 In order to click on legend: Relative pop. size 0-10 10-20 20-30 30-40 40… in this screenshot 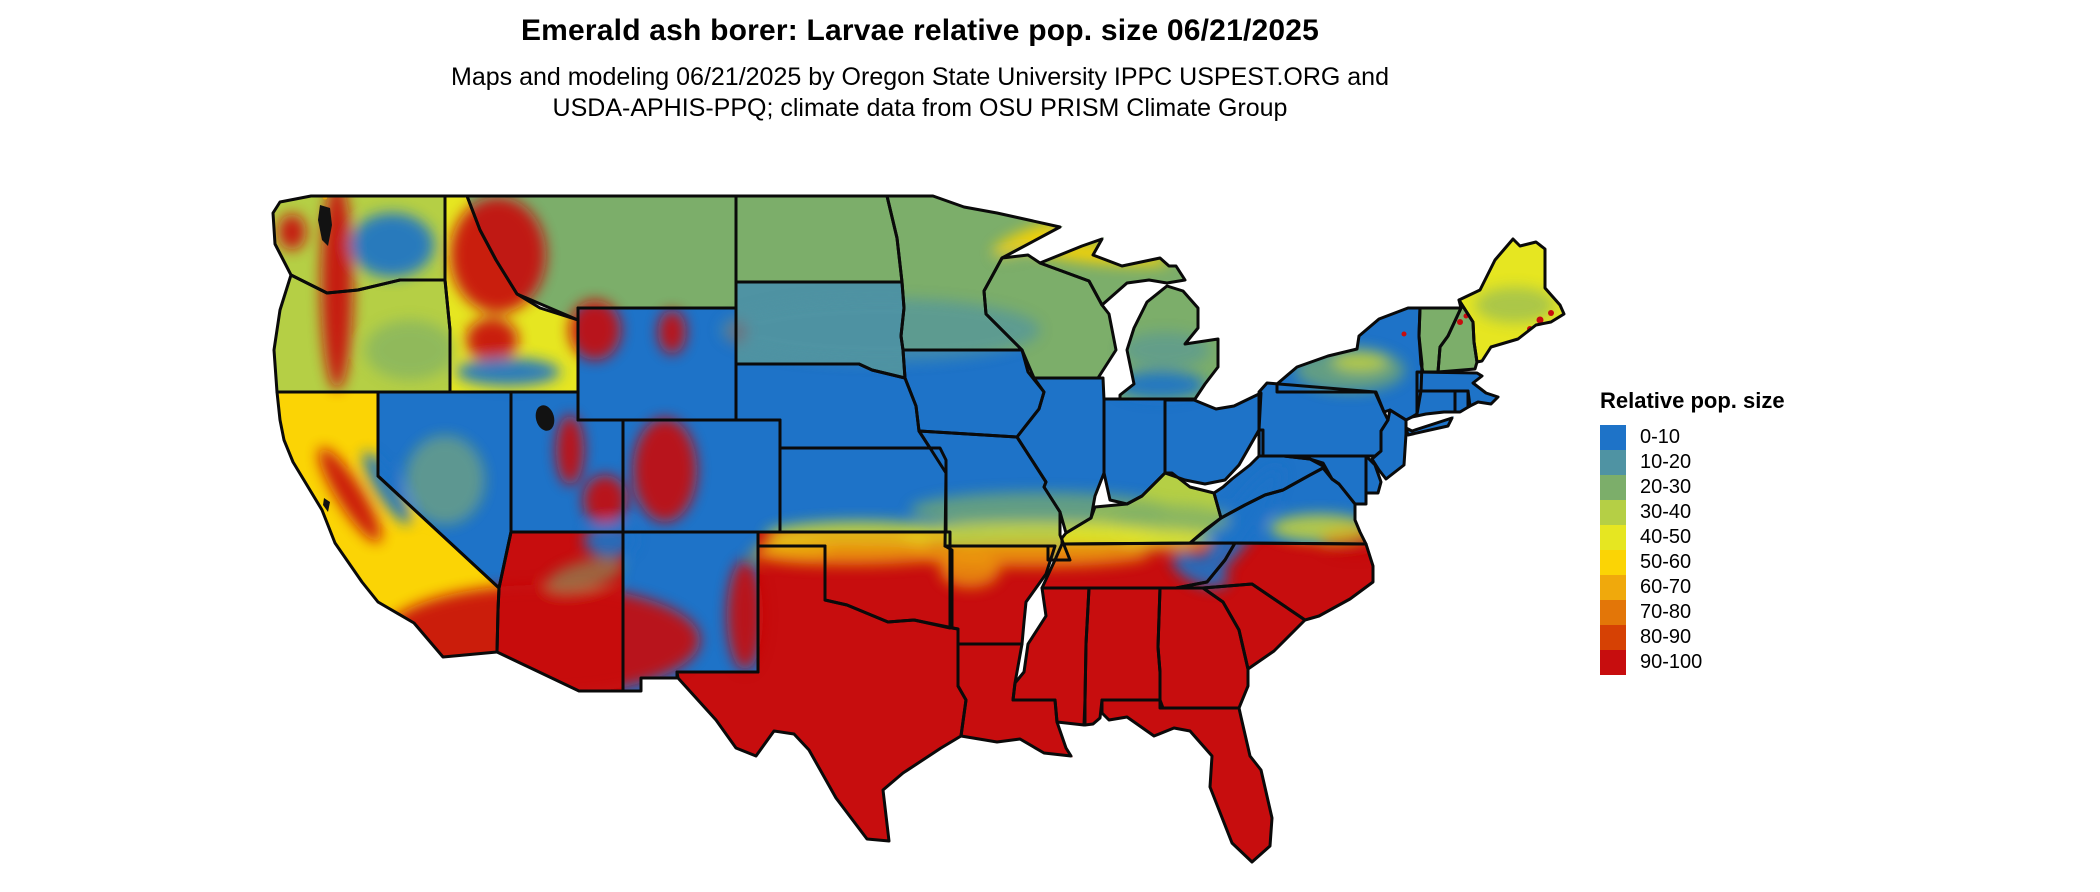, I will do `click(1730, 531)`.